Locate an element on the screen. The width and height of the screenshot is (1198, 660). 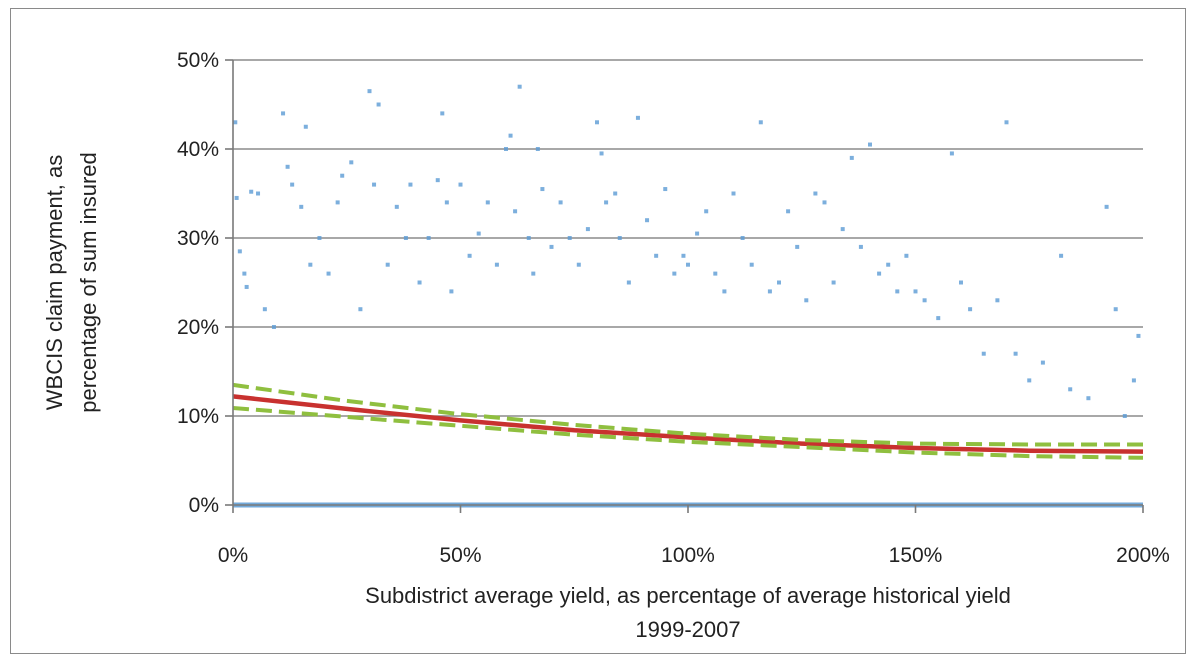
y-tick-label: 20% is located at coordinates (198, 327).